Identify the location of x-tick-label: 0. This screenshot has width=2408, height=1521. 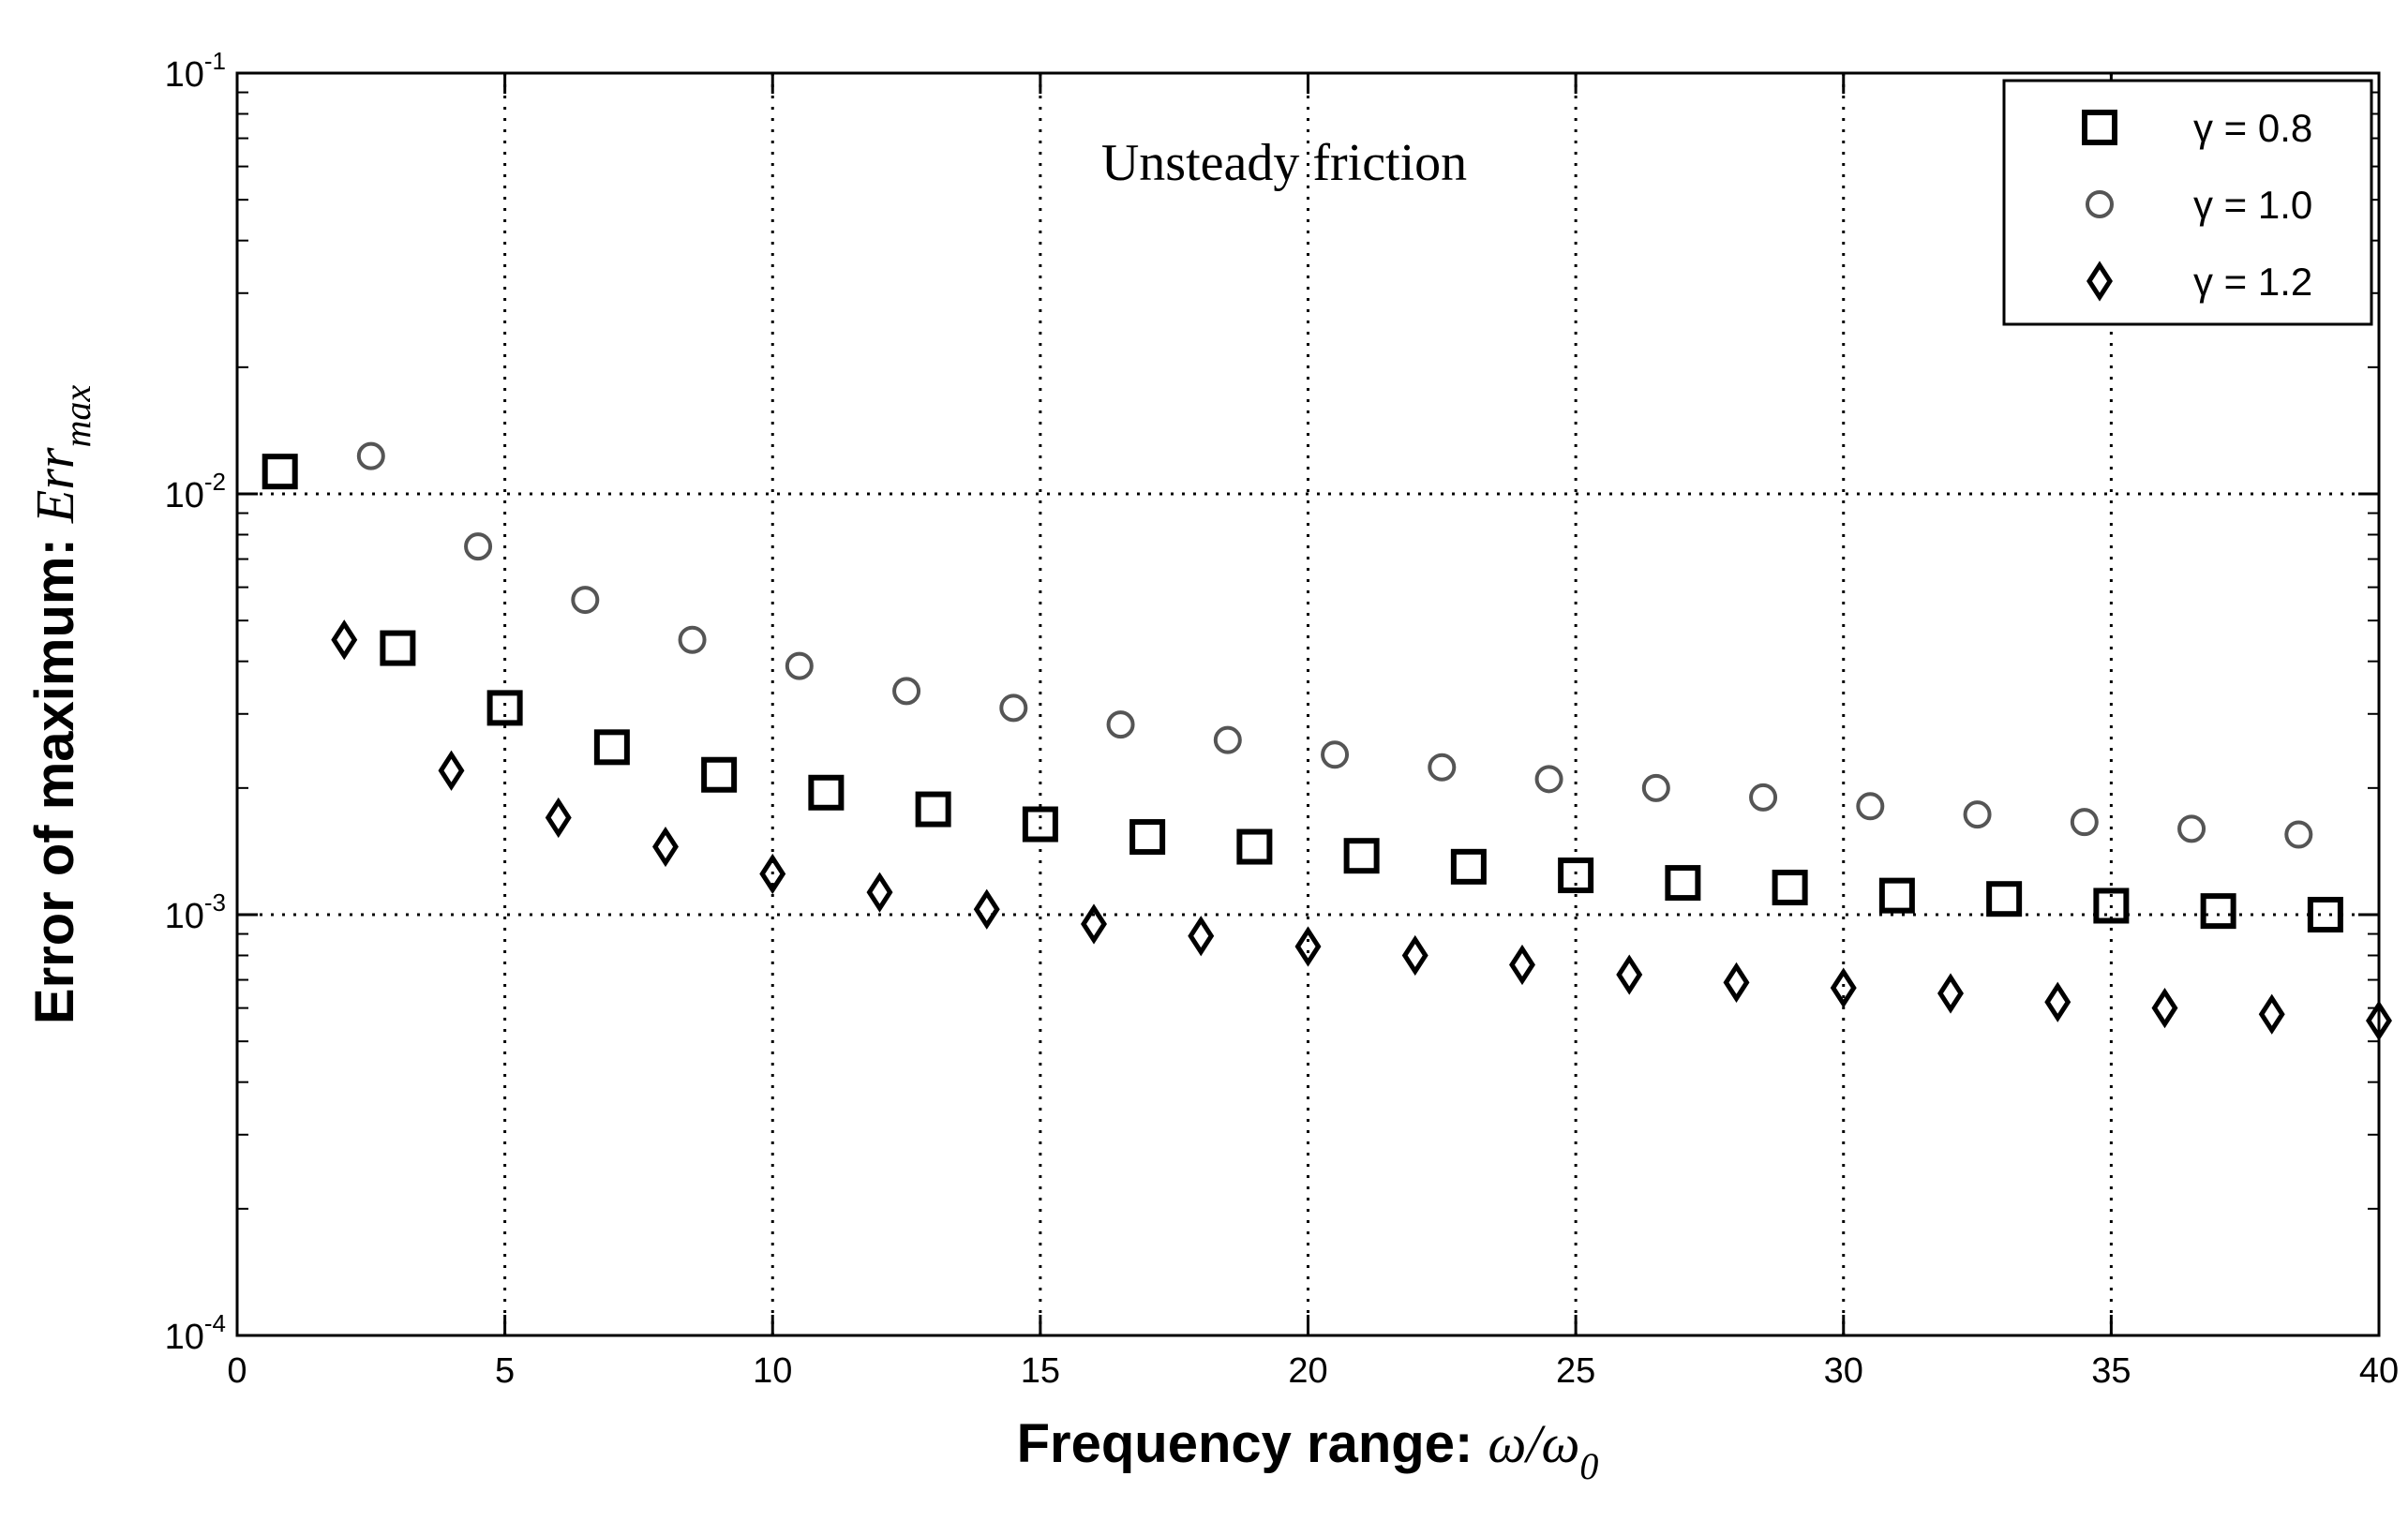
(237, 1371).